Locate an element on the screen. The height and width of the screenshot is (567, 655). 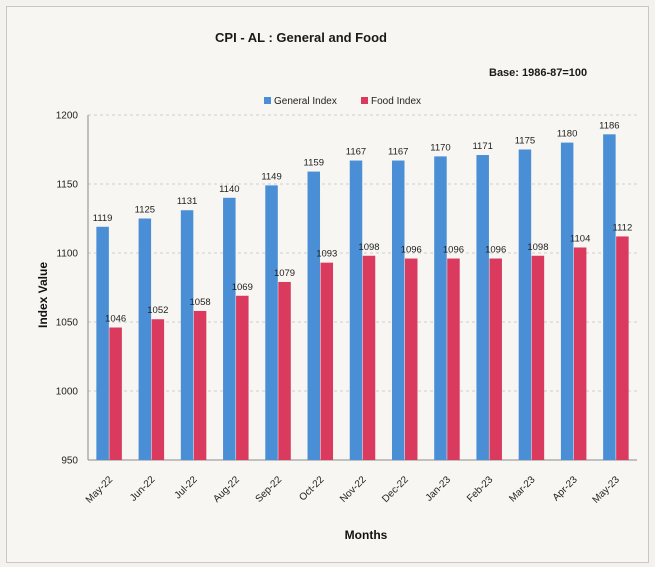
legend-label-general: General Index is located at coordinates (305, 101).